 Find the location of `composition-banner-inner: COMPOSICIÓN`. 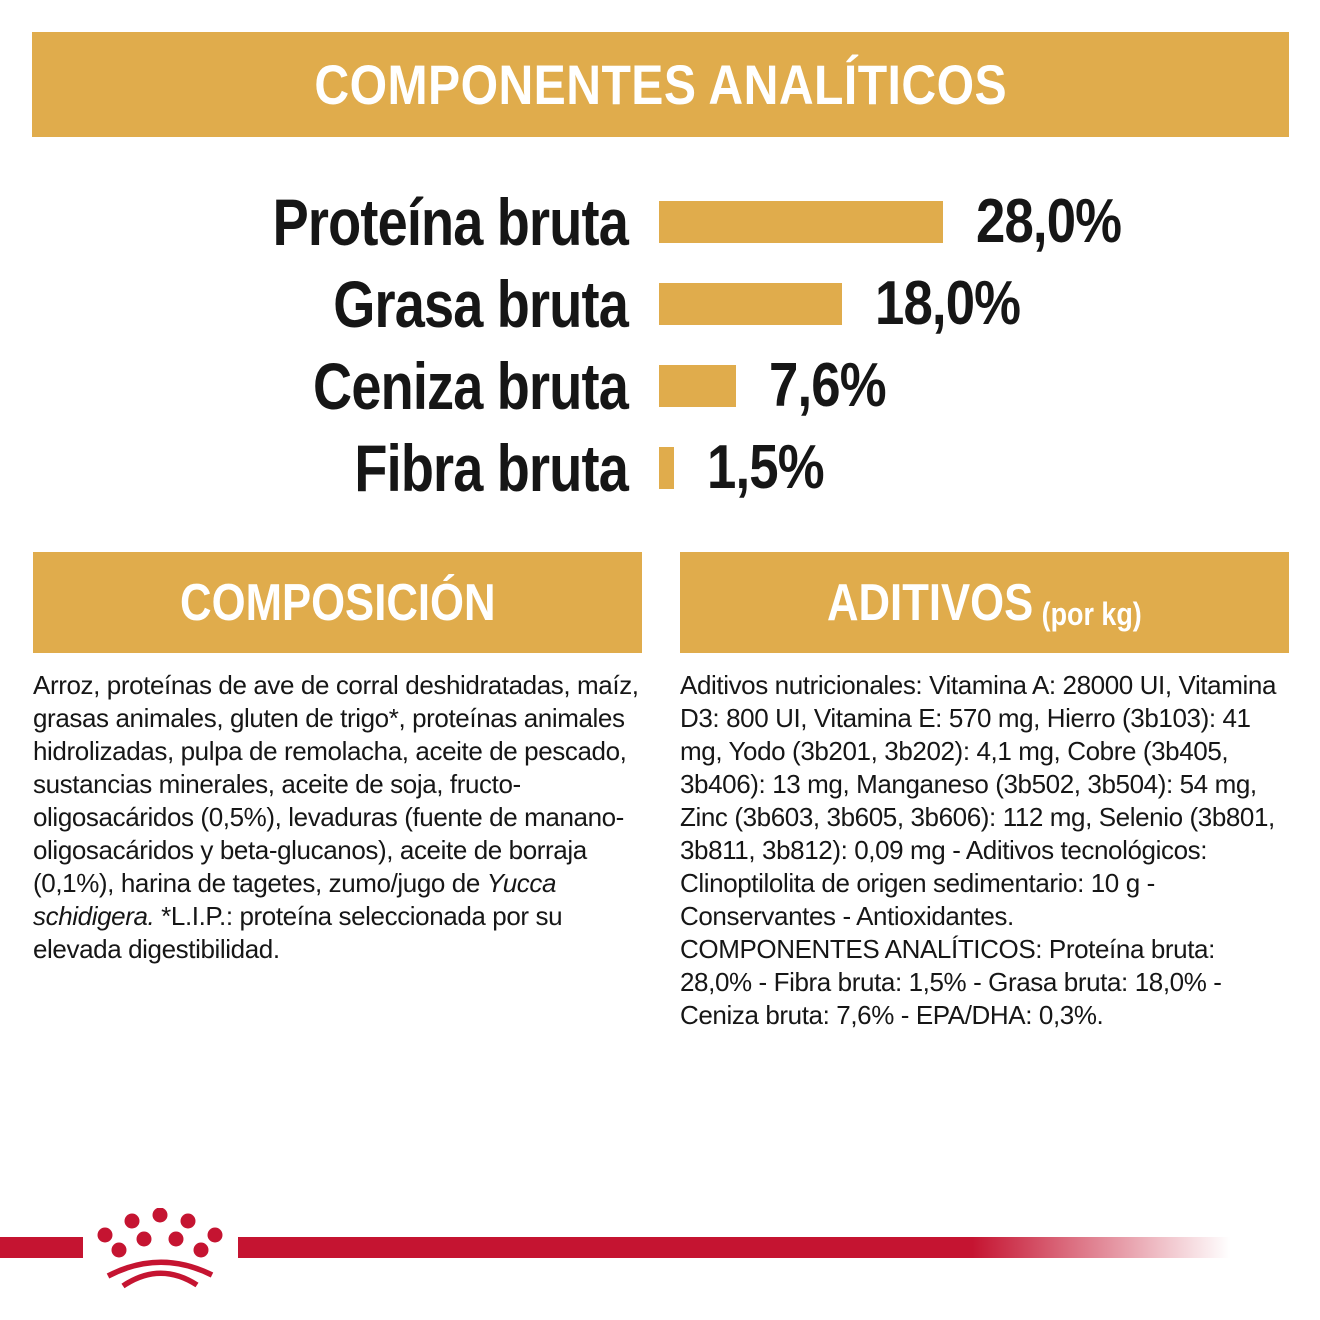

composition-banner-inner: COMPOSICIÓN is located at coordinates (337, 603).